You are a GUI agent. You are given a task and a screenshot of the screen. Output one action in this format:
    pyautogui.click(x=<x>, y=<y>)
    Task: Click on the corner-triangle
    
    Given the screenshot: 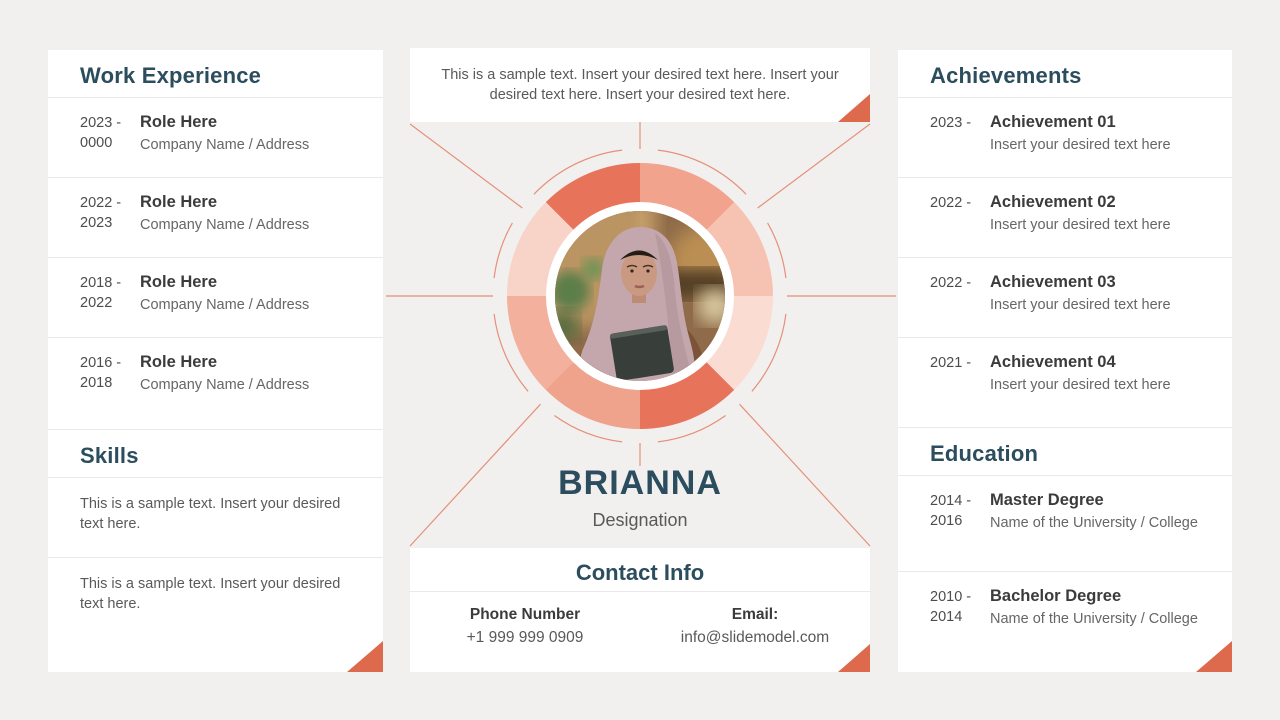 What is the action you would take?
    pyautogui.click(x=365, y=656)
    